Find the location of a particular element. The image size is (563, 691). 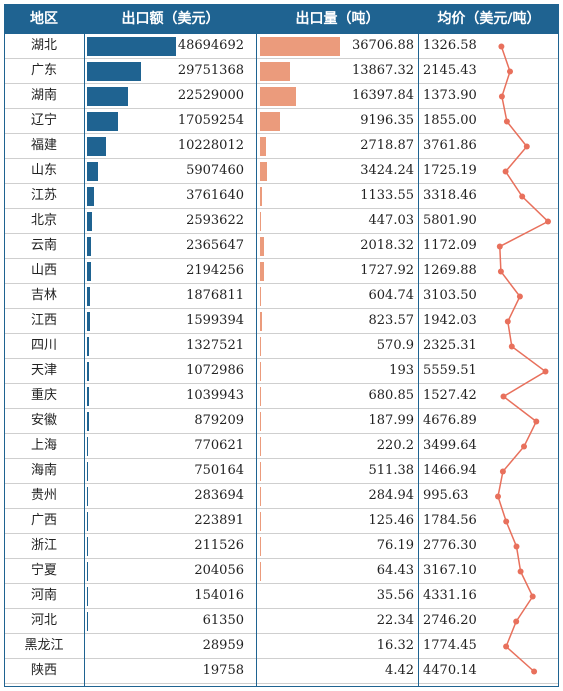

price-cell: 1326.58 is located at coordinates (450, 45).